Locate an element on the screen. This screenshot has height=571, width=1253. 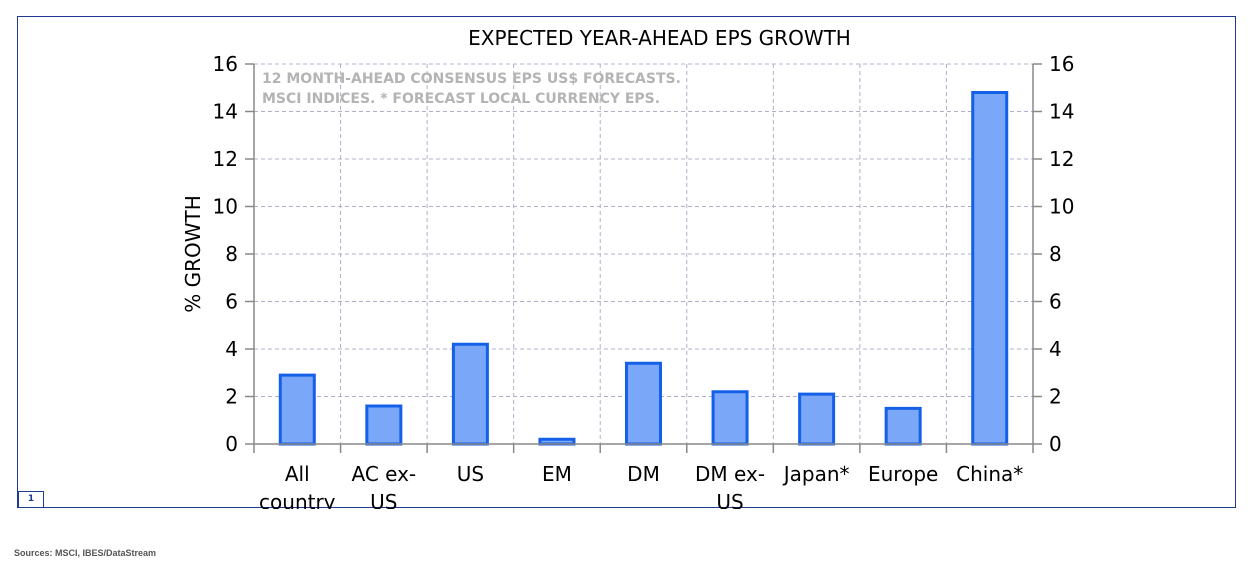
y-tick-label-right: 8 is located at coordinates (1055, 254).